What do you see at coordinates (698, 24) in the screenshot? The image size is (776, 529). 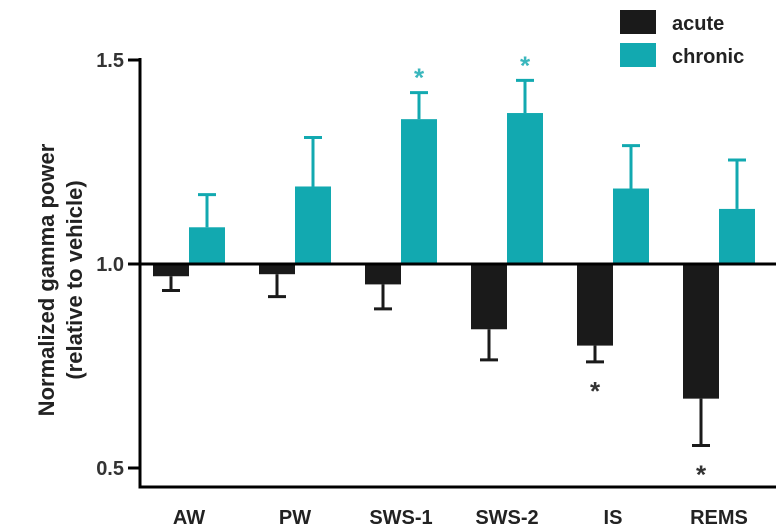 I see `legend-label-acute: acute` at bounding box center [698, 24].